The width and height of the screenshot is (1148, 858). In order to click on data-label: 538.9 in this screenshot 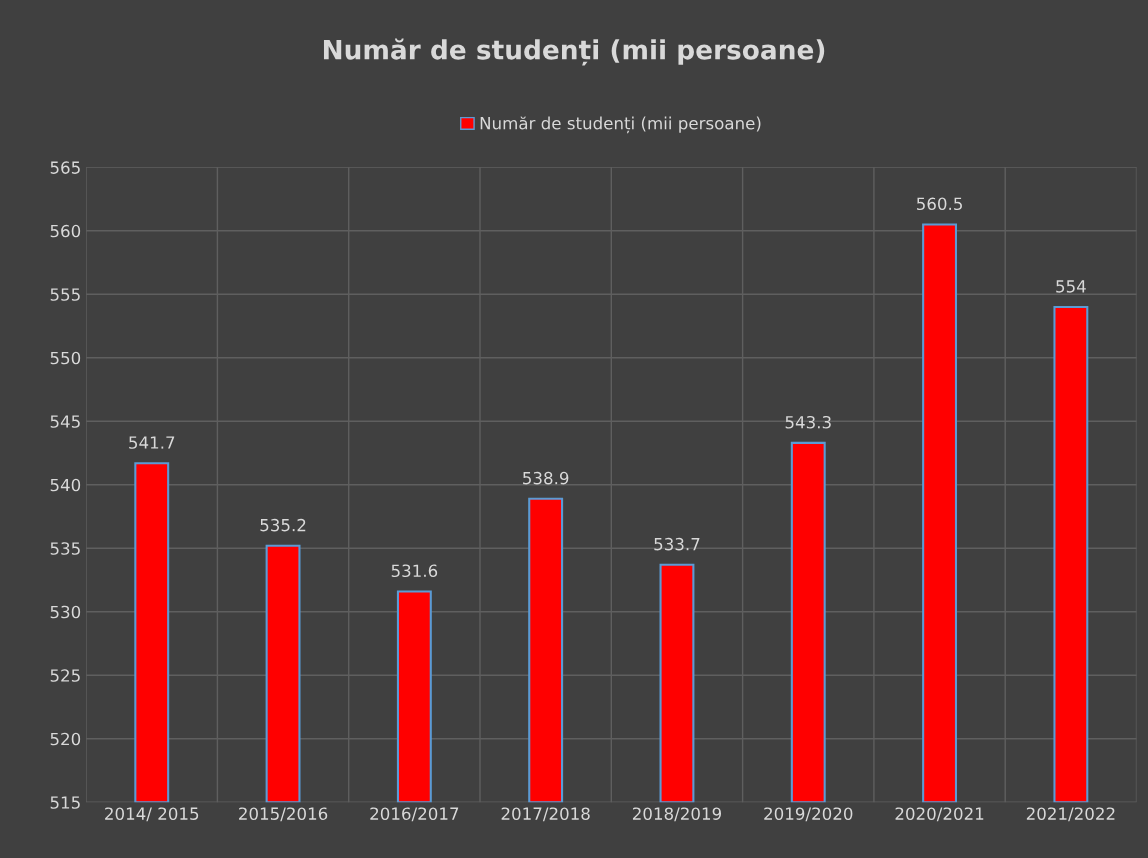, I will do `click(546, 478)`.